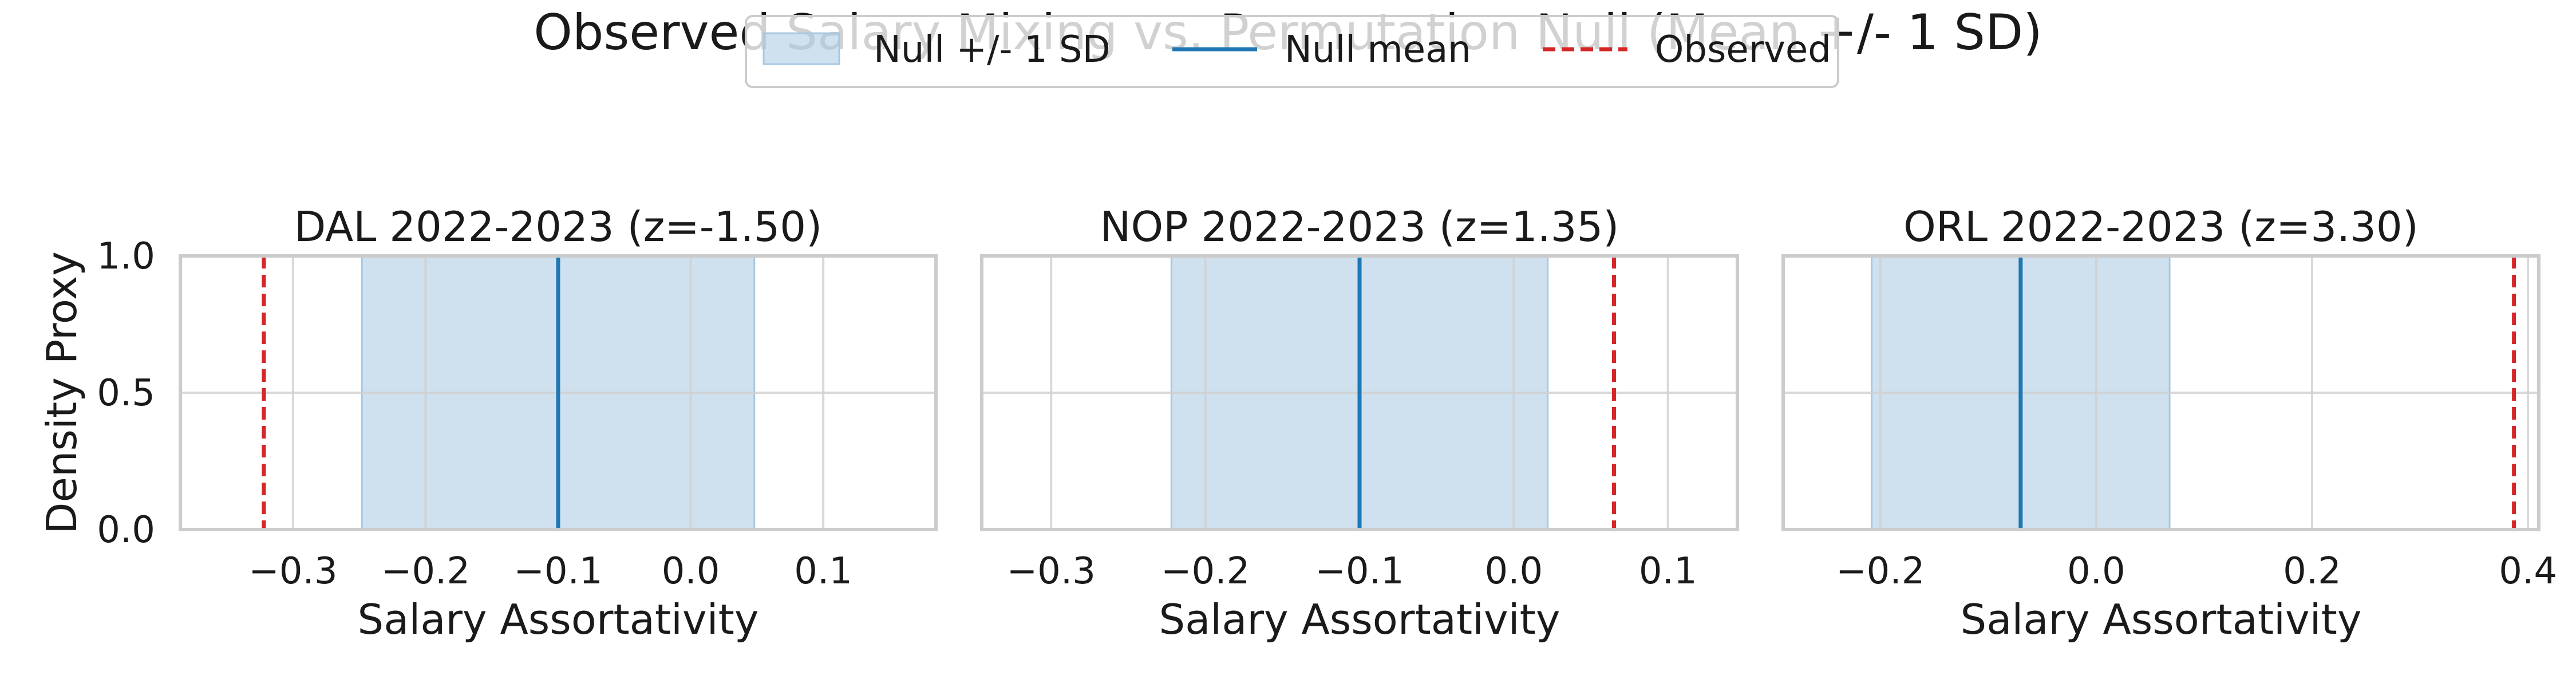 This screenshot has width=2576, height=687. I want to click on legend-label: Null mean, so click(1378, 50).